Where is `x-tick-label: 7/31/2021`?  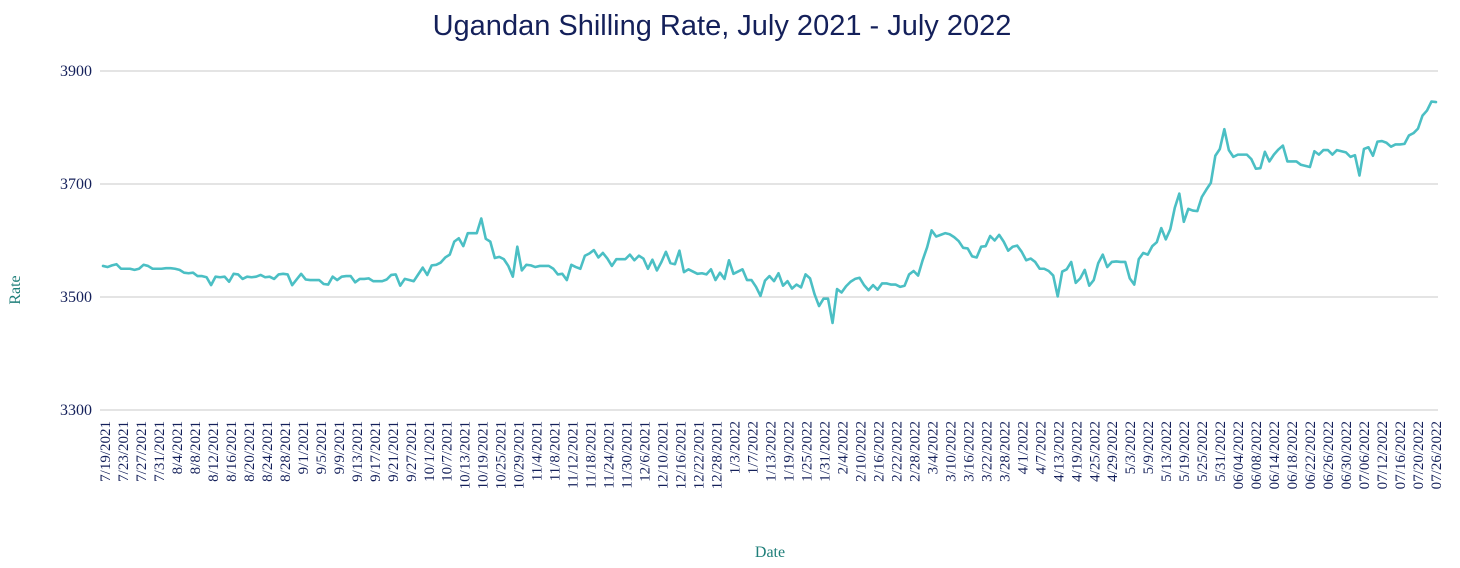
x-tick-label: 7/31/2021 is located at coordinates (160, 451).